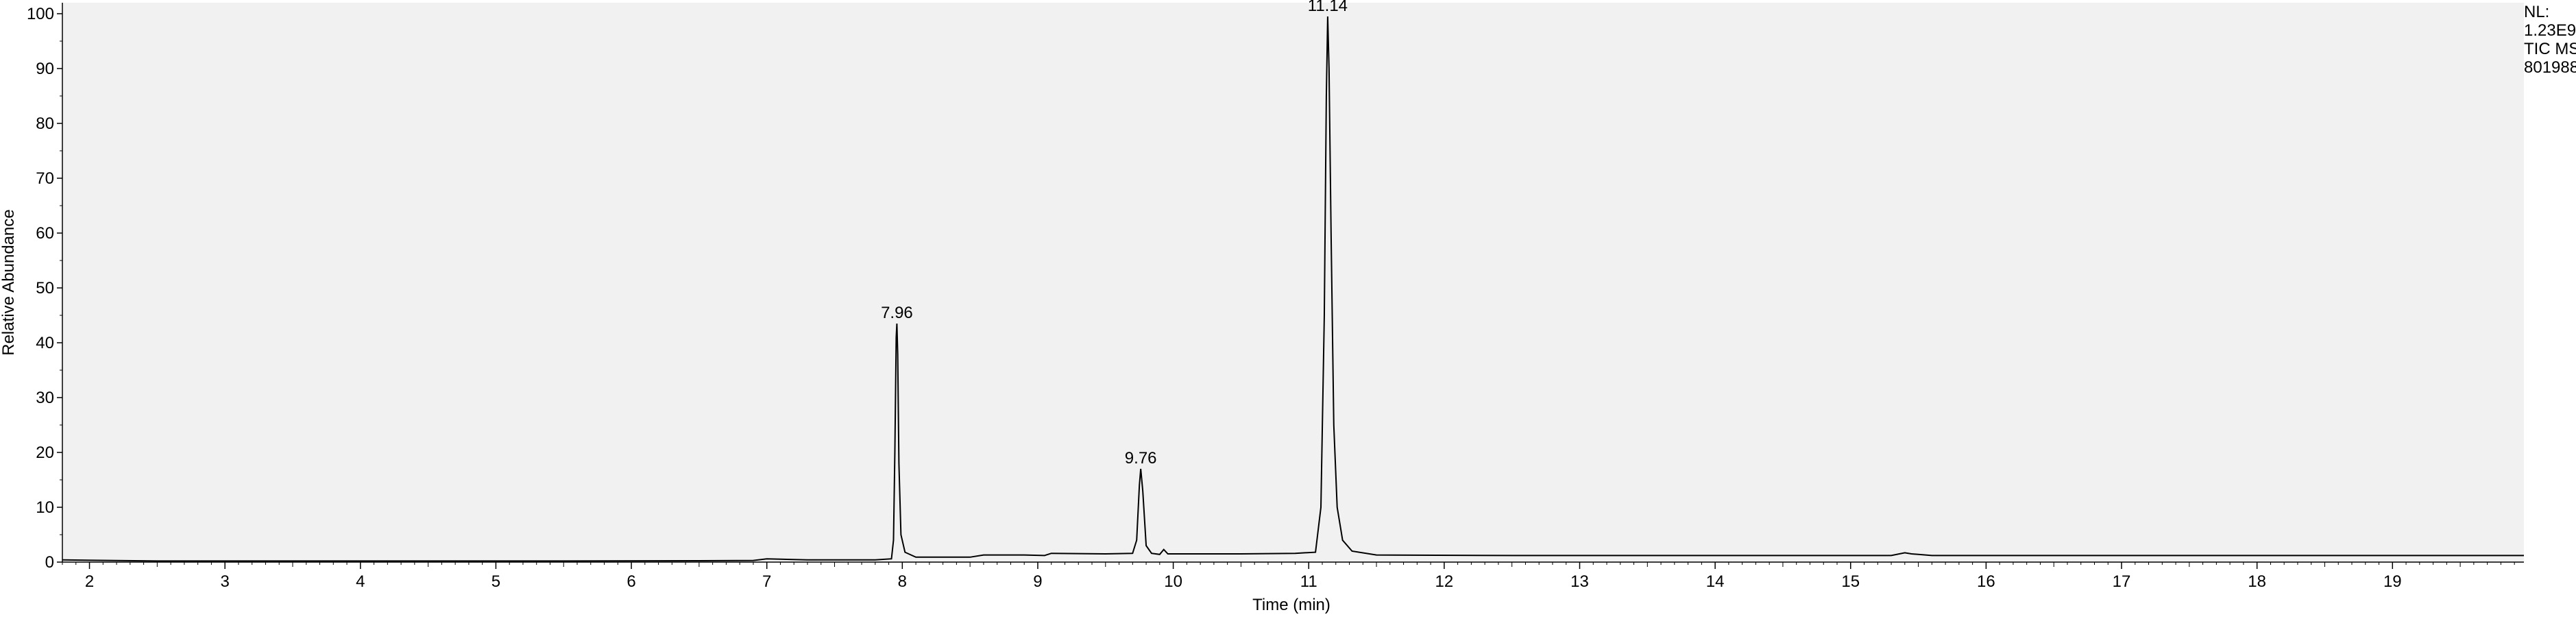 The height and width of the screenshot is (619, 2576). Describe the element at coordinates (1173, 581) in the screenshot. I see `x-tick-label: 10` at that location.